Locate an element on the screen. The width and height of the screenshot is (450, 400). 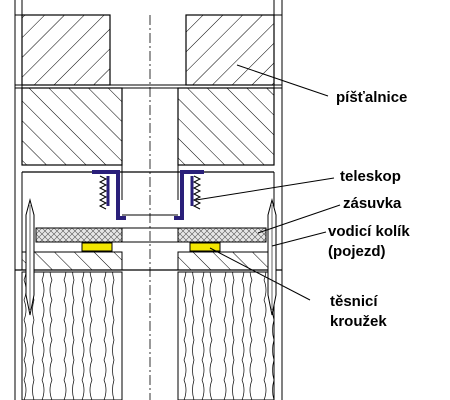
seal-rings is located at coordinates (151, 247).